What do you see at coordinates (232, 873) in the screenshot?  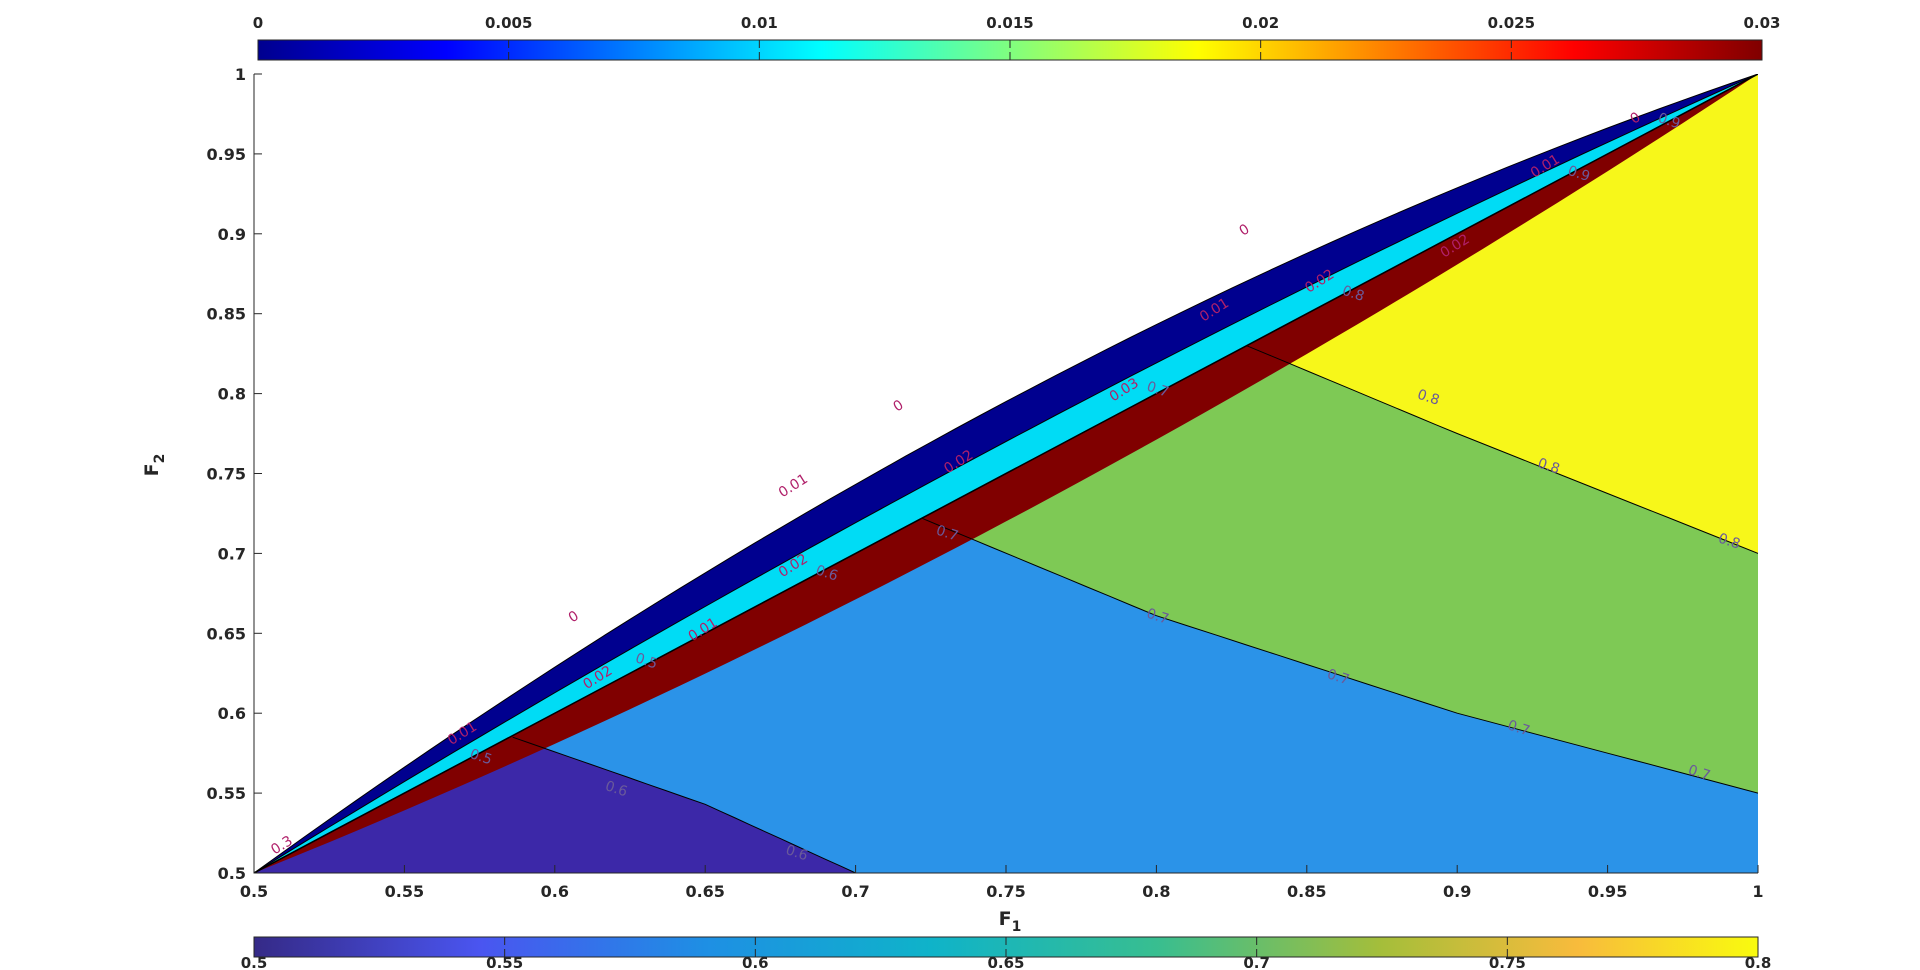 I see `y-tick-label: 0.5` at bounding box center [232, 873].